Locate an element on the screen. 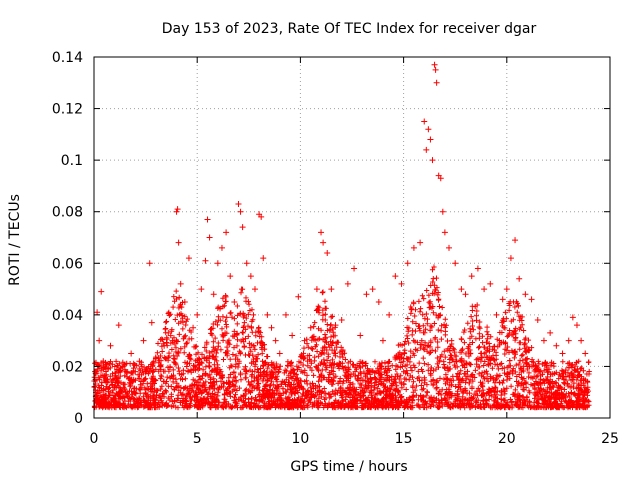 The image size is (640, 480). x-tick-label: 10 is located at coordinates (300, 439).